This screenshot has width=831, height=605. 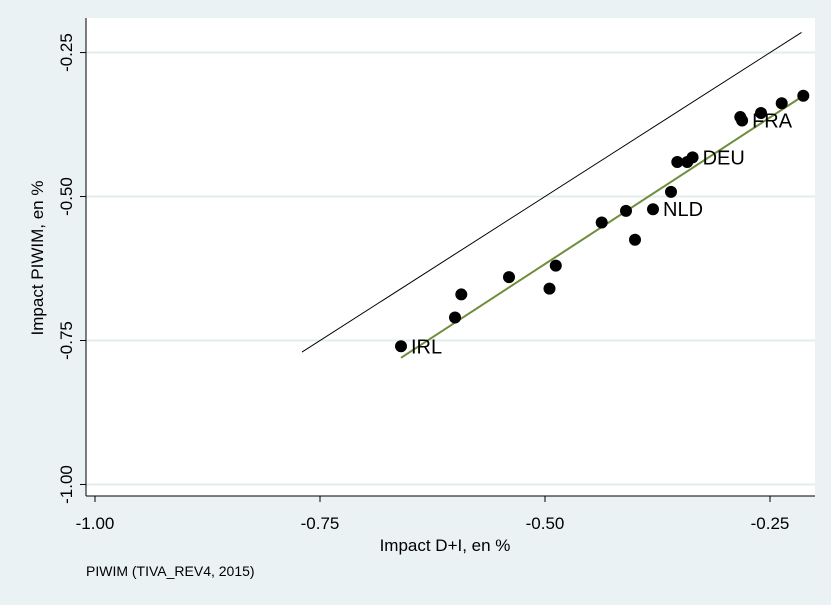 What do you see at coordinates (170, 571) in the screenshot?
I see `source-note: PIWIM (TIVA_REV4, 2015)` at bounding box center [170, 571].